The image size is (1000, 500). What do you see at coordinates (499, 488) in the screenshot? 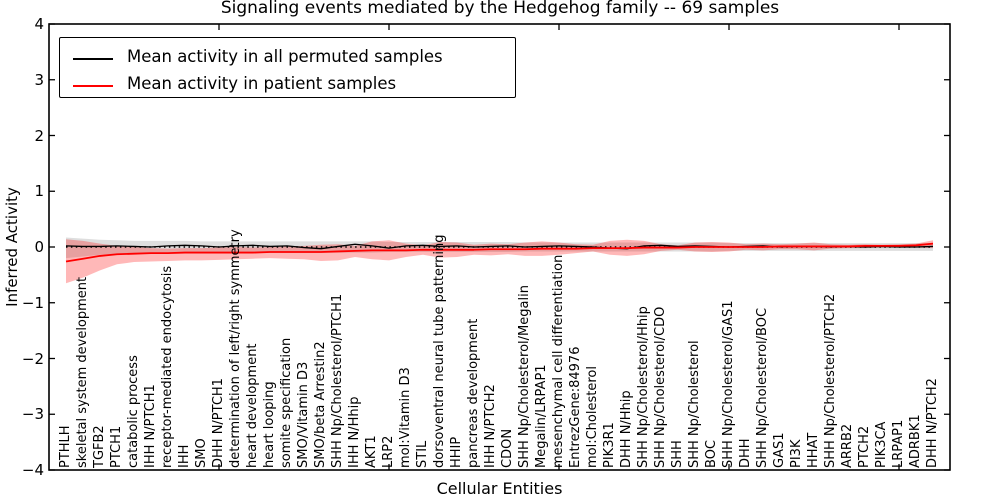
I see `x-axis-label: Cellular Entities` at bounding box center [499, 488].